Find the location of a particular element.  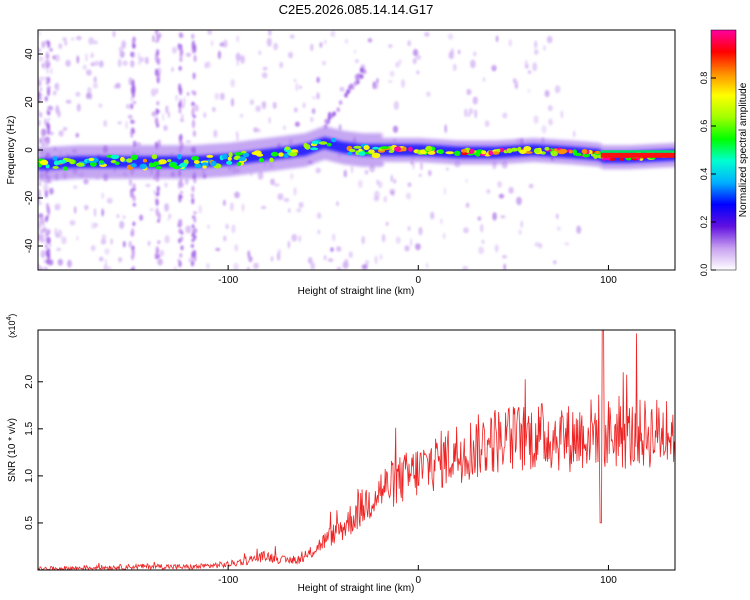

snr-ylabel: SNR (10 * v/v) is located at coordinates (12, 450).